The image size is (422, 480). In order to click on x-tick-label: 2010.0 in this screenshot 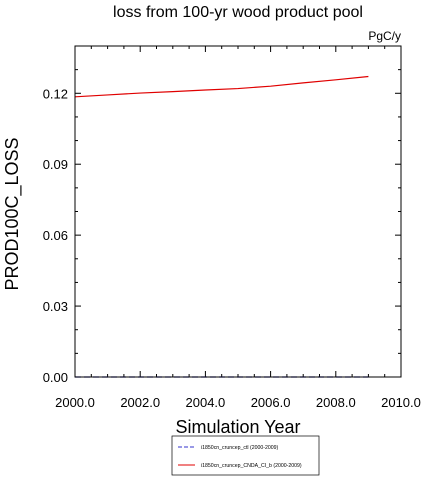, I will do `click(401, 402)`.